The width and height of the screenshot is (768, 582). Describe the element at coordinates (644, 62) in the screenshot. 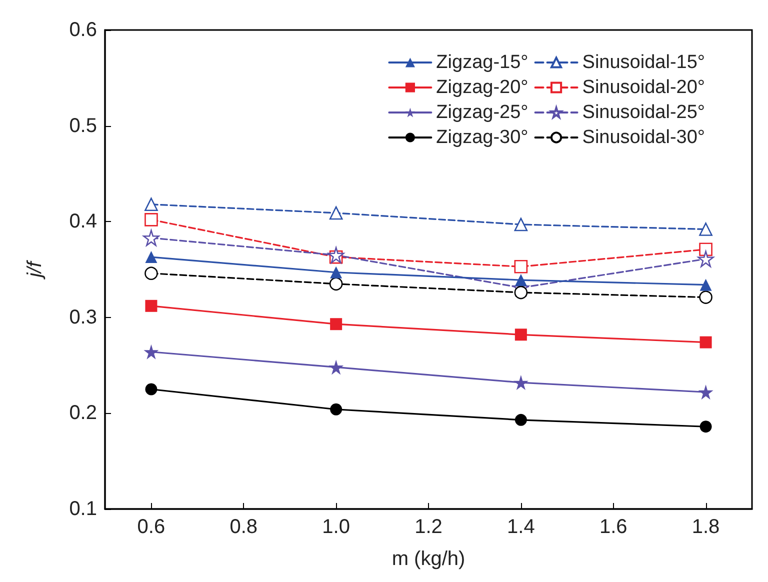

I see `legend-label: Sinusoidal-15°` at that location.